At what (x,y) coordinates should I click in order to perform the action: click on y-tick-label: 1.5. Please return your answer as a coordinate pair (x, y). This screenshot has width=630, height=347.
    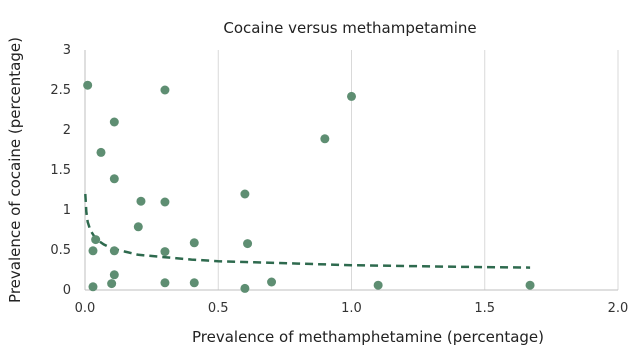
    Looking at the image, I should click on (60, 170).